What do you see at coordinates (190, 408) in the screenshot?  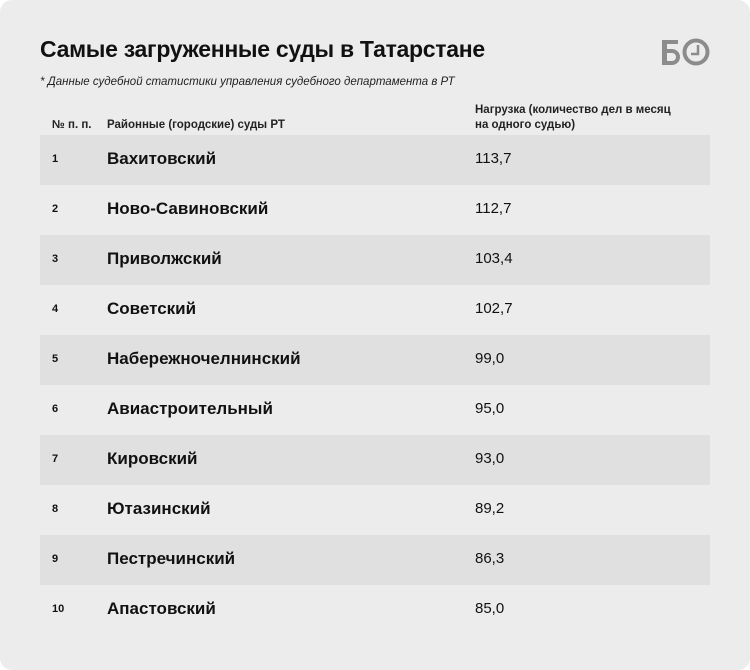 I see `court-name: Авиастроительный` at bounding box center [190, 408].